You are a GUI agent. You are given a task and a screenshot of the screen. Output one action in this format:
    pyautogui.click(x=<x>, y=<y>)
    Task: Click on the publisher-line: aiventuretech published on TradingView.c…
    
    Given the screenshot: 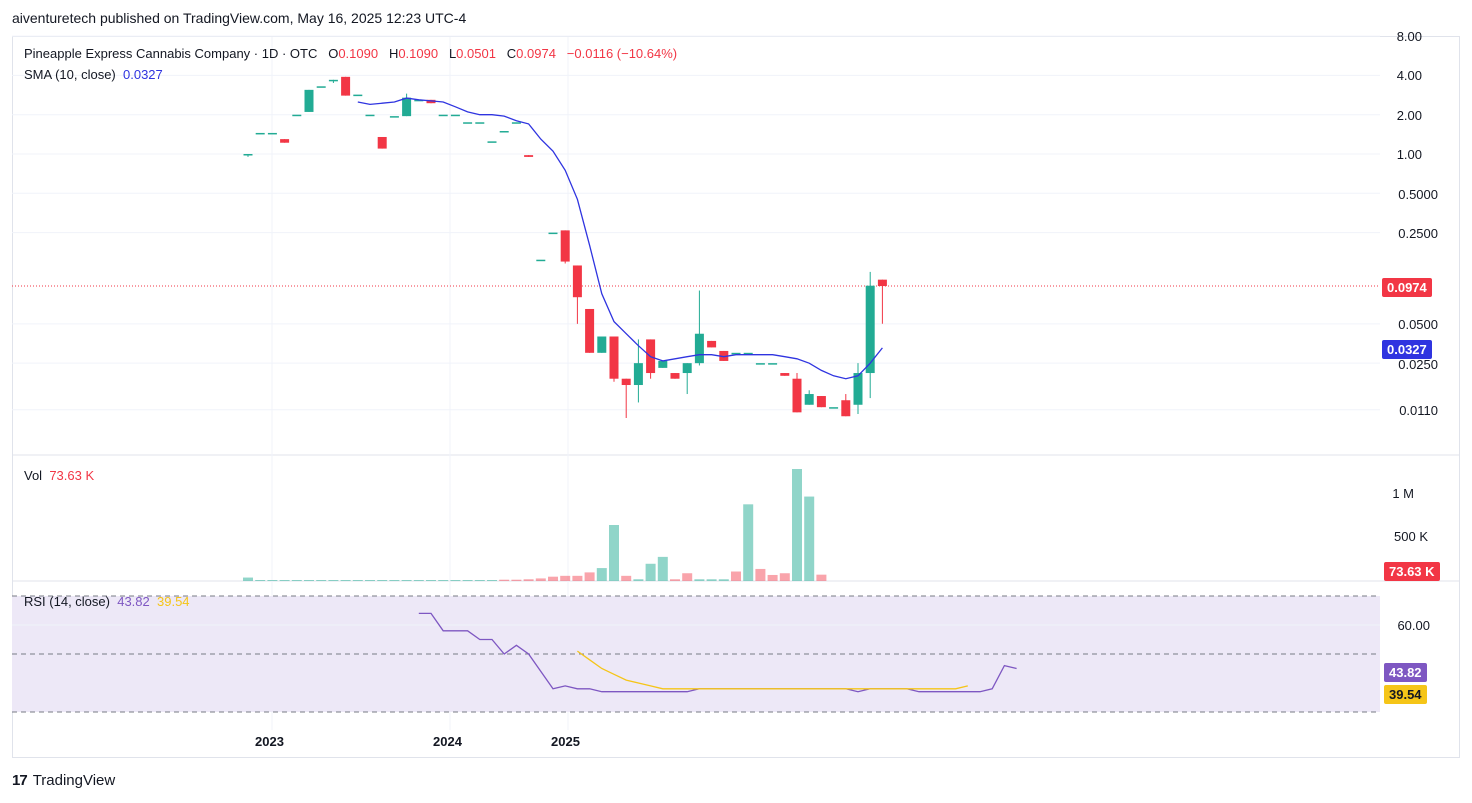 What is the action you would take?
    pyautogui.click(x=239, y=18)
    